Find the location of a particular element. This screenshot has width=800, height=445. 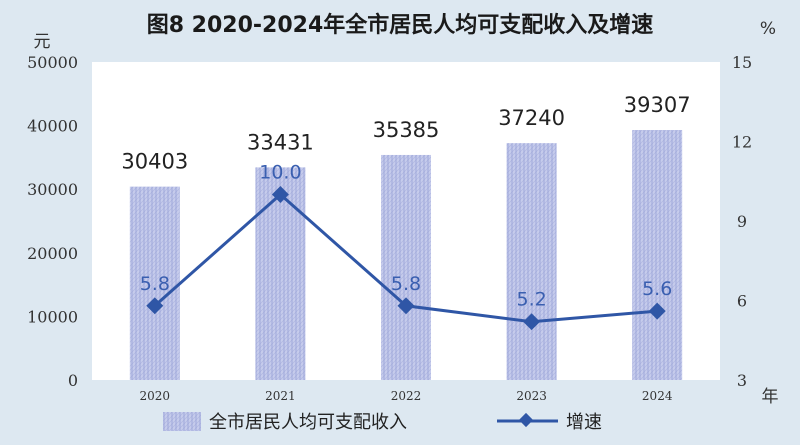

legend-line-marker is located at coordinates (526, 420).